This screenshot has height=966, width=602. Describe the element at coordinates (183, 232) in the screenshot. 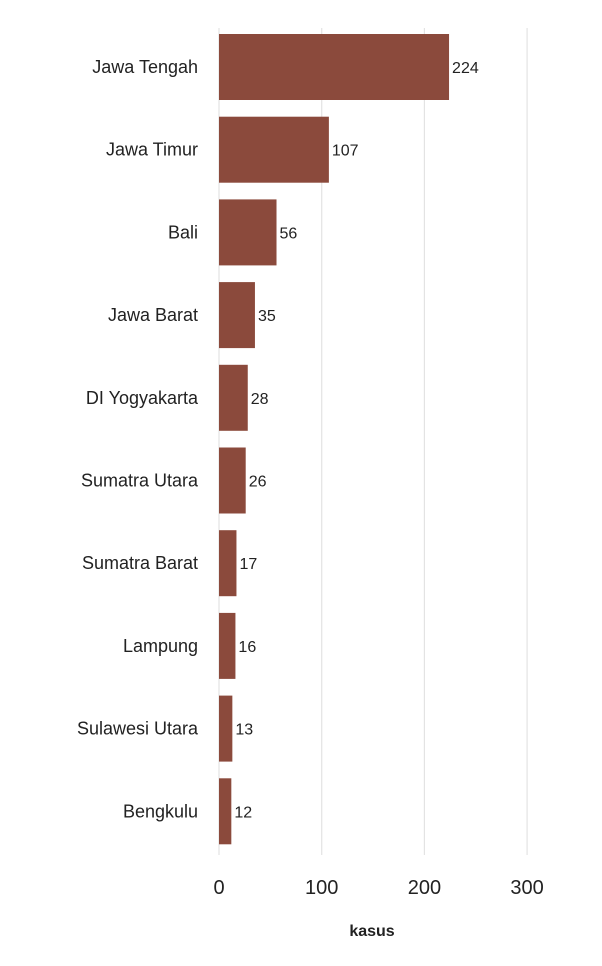

I see `category-label: Bali` at that location.